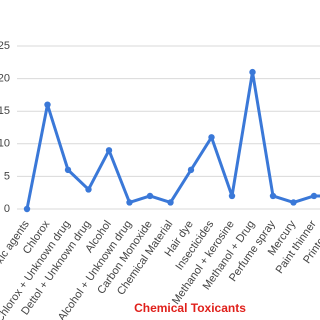 This screenshot has width=320, height=320. I want to click on y-tick-label: 10, so click(5, 144).